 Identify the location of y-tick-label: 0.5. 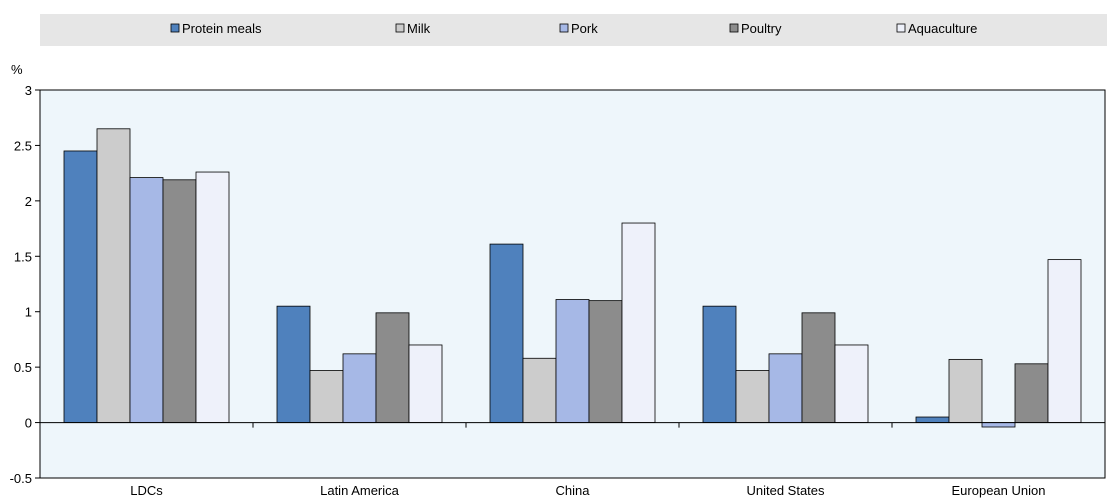
(23, 367).